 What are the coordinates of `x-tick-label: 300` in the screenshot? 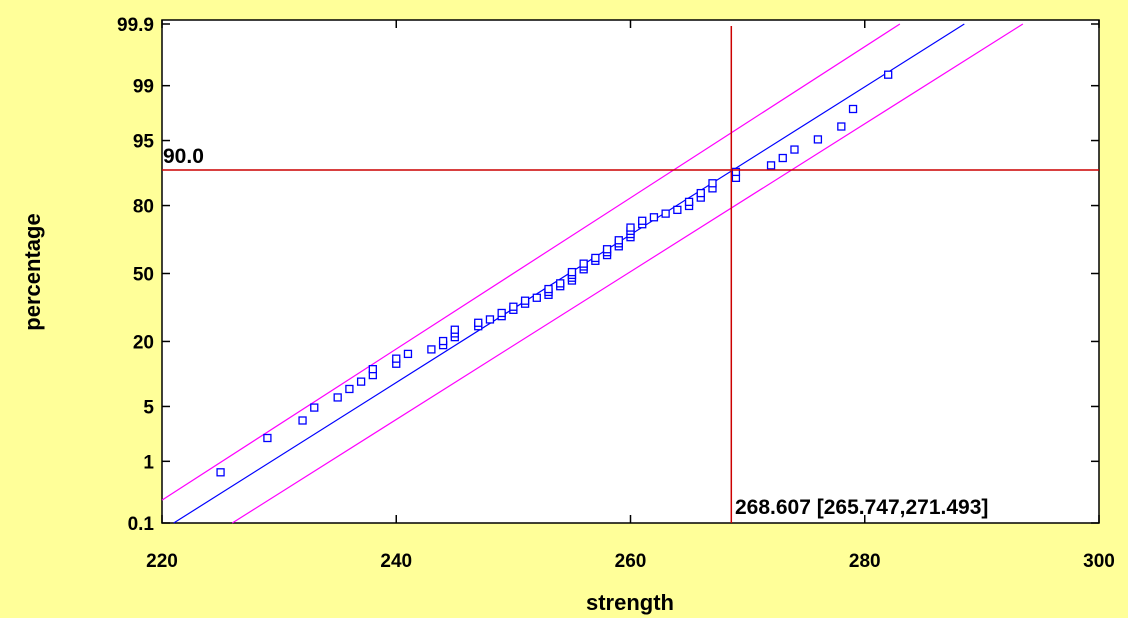 It's located at (1099, 561).